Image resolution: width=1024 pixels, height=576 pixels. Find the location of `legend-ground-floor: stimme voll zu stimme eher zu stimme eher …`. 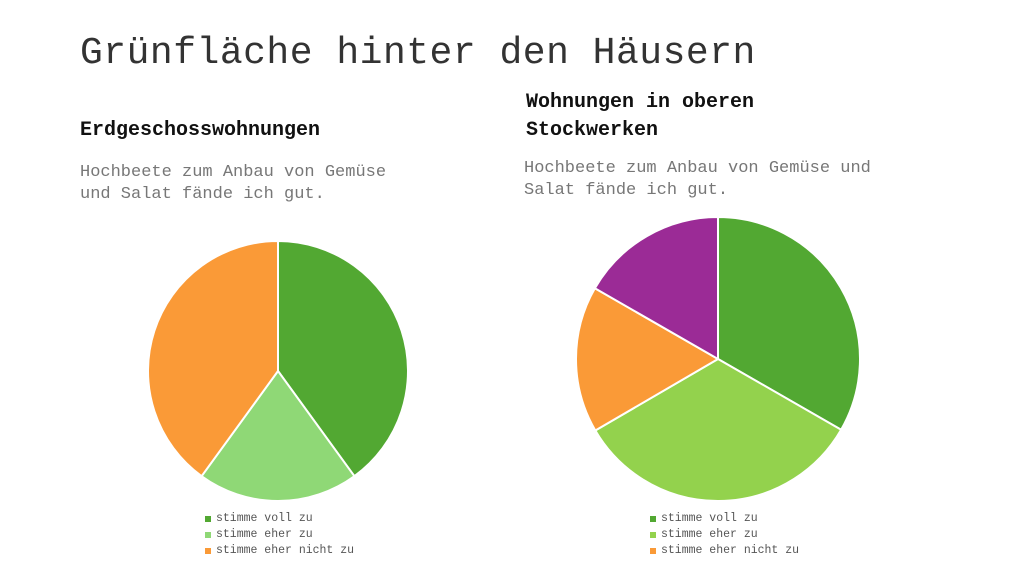

legend-ground-floor: stimme voll zu stimme eher zu stimme eher … is located at coordinates (279, 535).